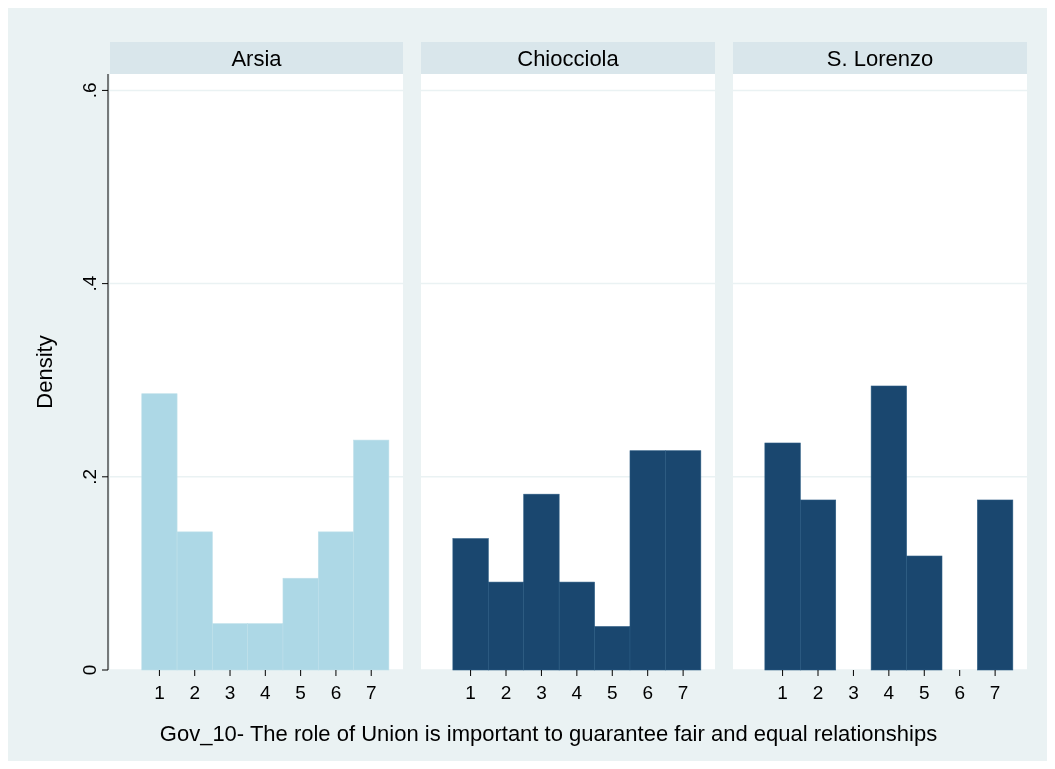 This screenshot has height=769, width=1055. What do you see at coordinates (880, 58) in the screenshot?
I see `chart-title: S. Lorenzo` at bounding box center [880, 58].